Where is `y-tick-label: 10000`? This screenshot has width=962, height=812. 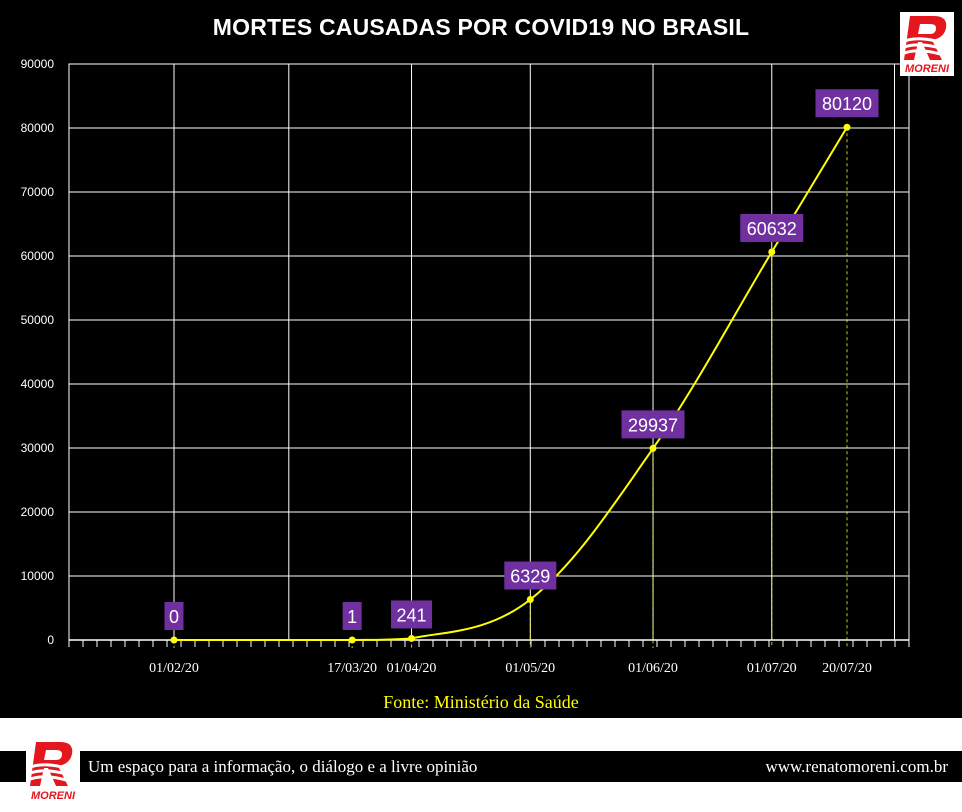
y-tick-label: 10000 is located at coordinates (38, 576).